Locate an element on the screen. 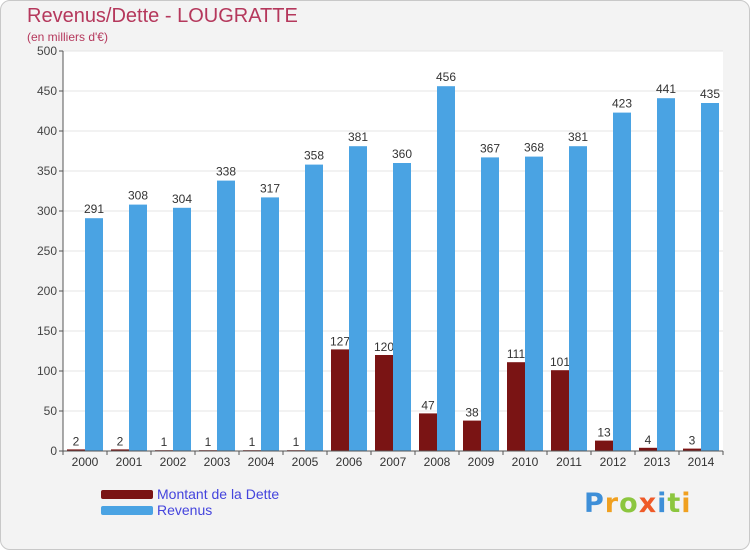 Image resolution: width=750 pixels, height=550 pixels. legend-swatch-revenus is located at coordinates (127, 510).